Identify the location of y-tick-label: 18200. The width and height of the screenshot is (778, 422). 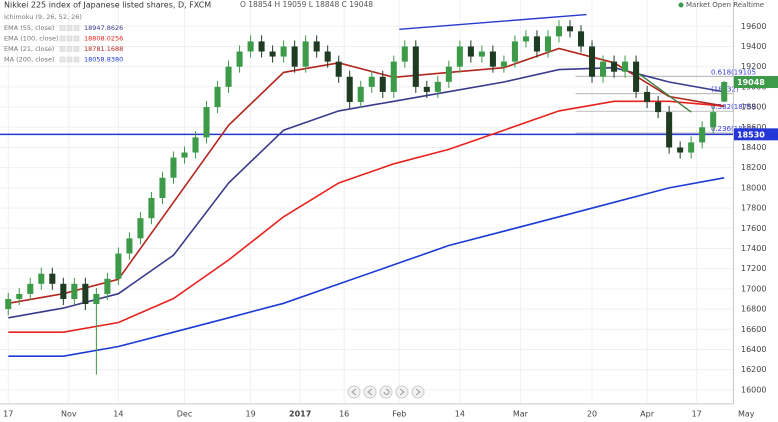
(753, 167).